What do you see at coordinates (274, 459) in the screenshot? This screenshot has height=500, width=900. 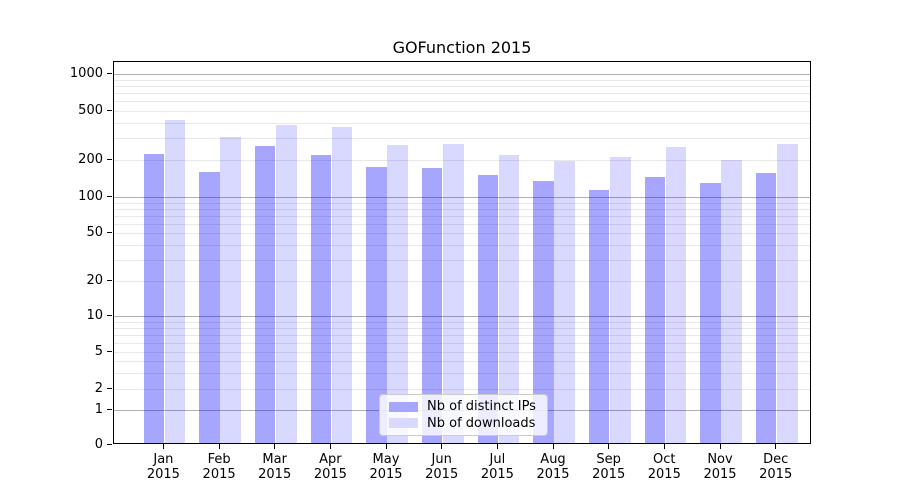 I see `x-tick-month: Mar` at bounding box center [274, 459].